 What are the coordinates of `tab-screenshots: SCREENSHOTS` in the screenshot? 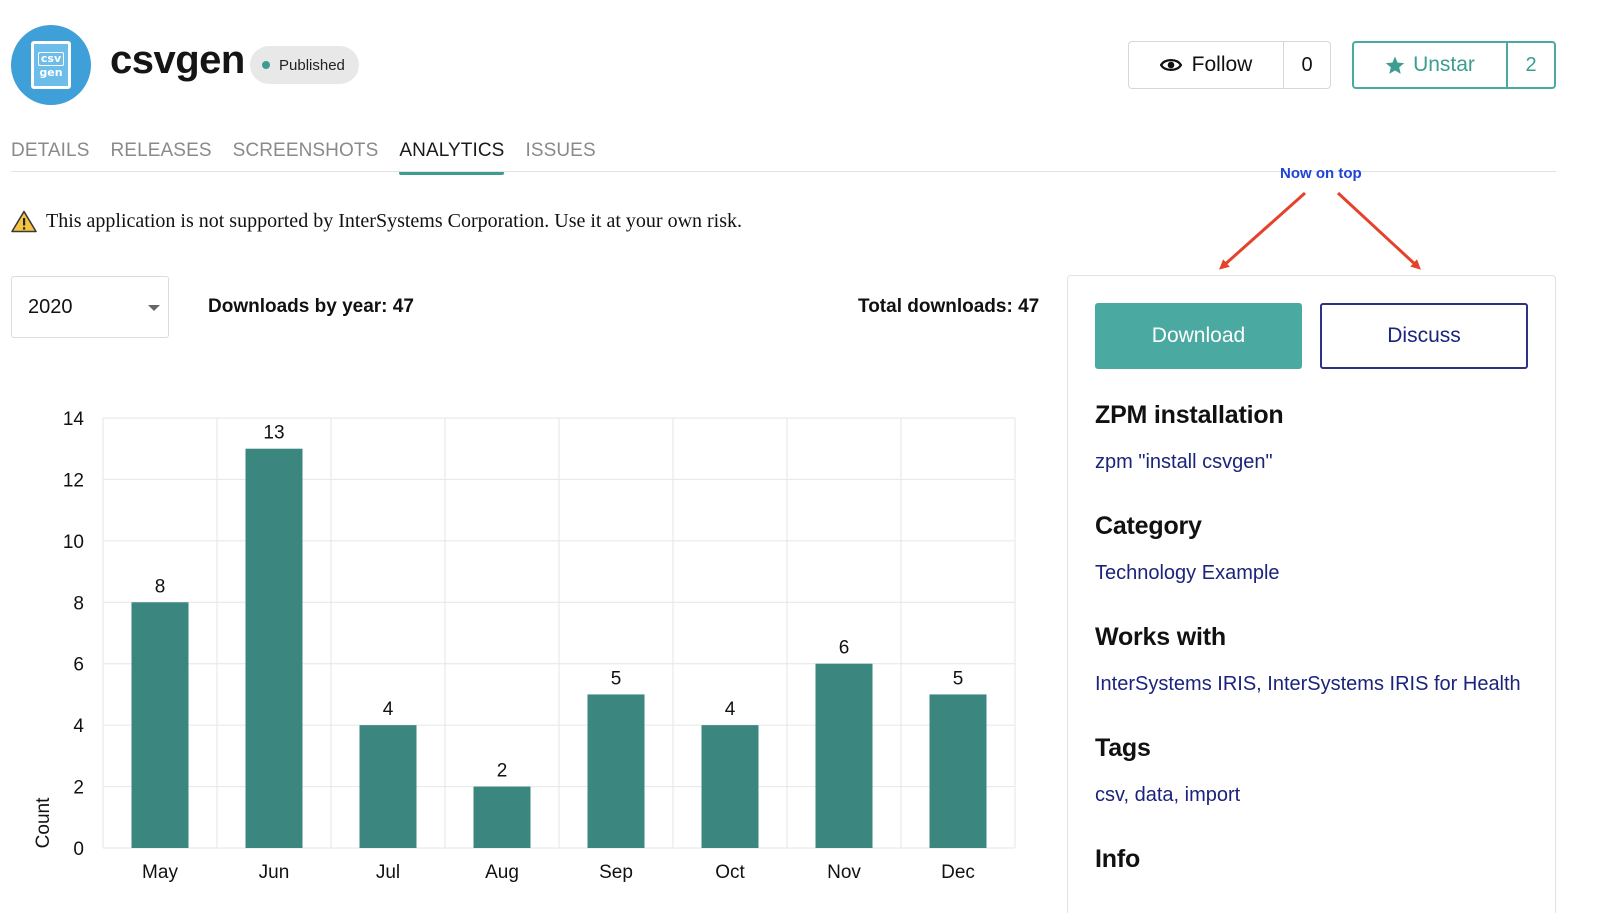 It's located at (305, 150).